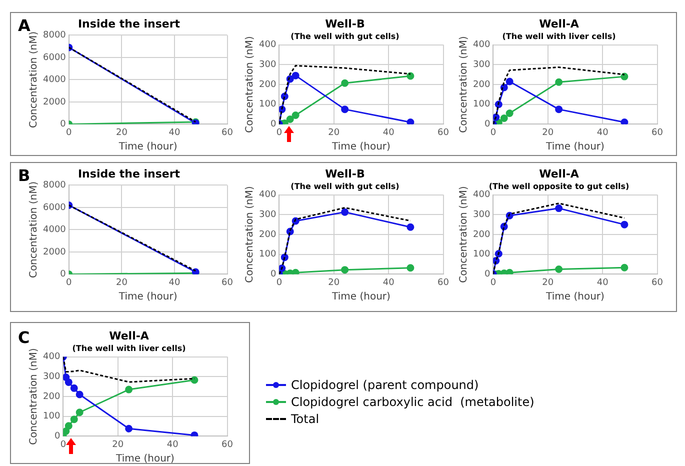 This screenshot has width=685, height=466. I want to click on text: B, so click(24, 175).